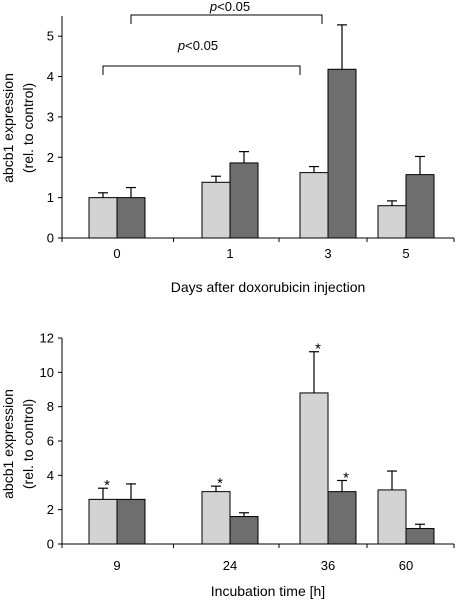  Describe the element at coordinates (405, 253) in the screenshot. I see `x-tick-label: 5` at that location.